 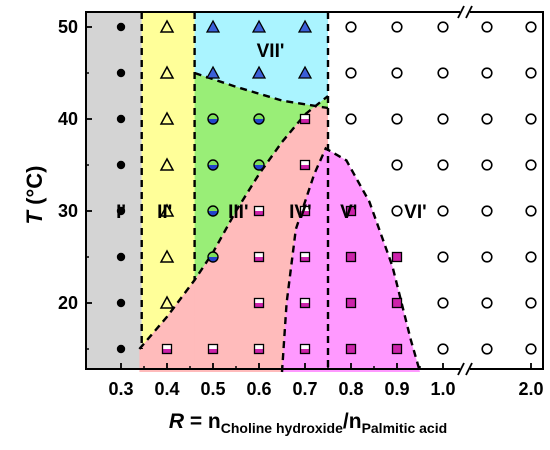 I want to click on region-I-fill, so click(x=114, y=190).